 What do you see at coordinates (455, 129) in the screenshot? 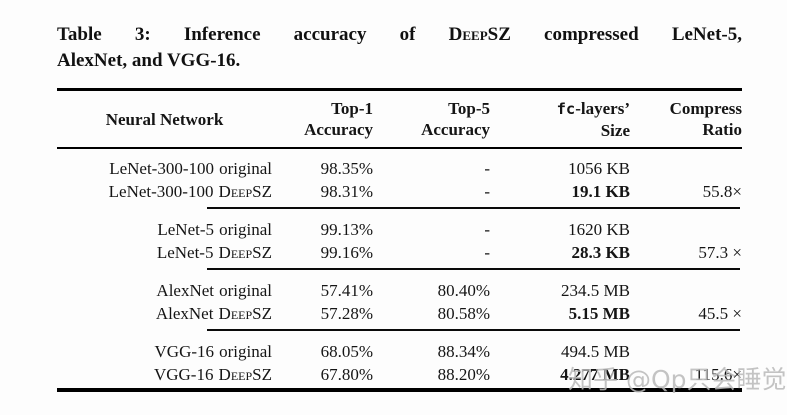
I see `header-top5-line2: Accuracy` at bounding box center [455, 129].